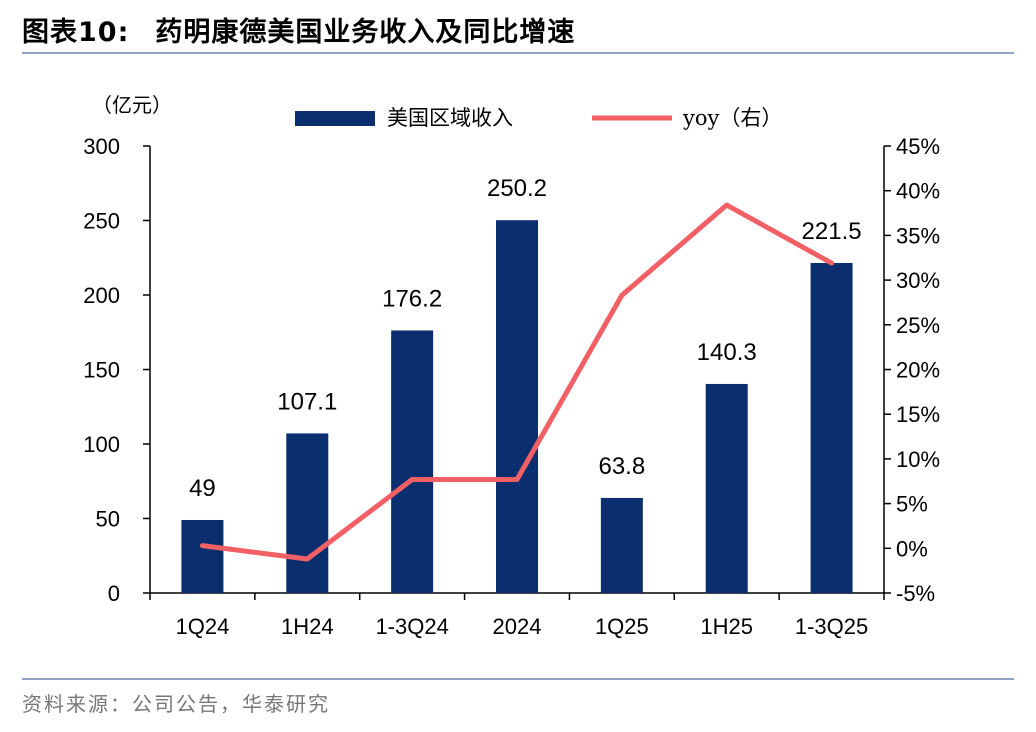  What do you see at coordinates (101, 444) in the screenshot?
I see `left-axis-tick-label: 100` at bounding box center [101, 444].